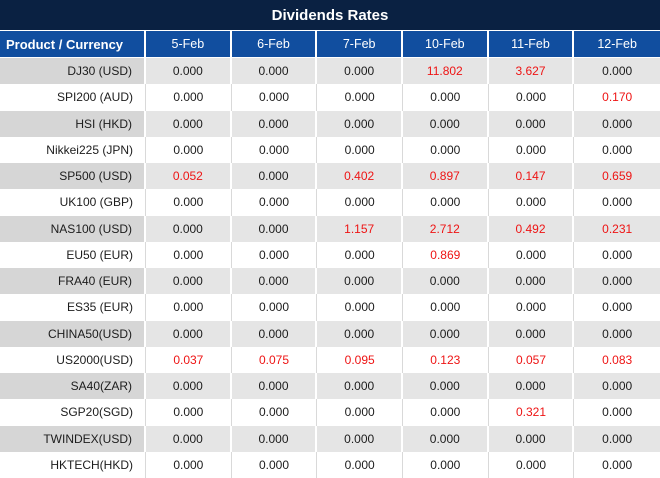 Image resolution: width=660 pixels, height=478 pixels. I want to click on product-cell: HKTECH(HKD), so click(73, 464).